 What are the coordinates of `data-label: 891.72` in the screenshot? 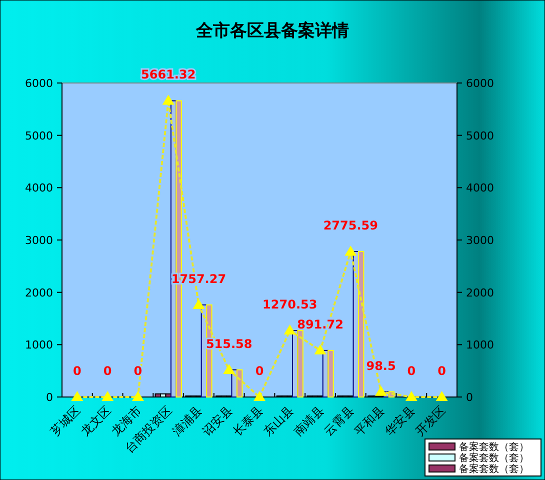 It's located at (320, 324).